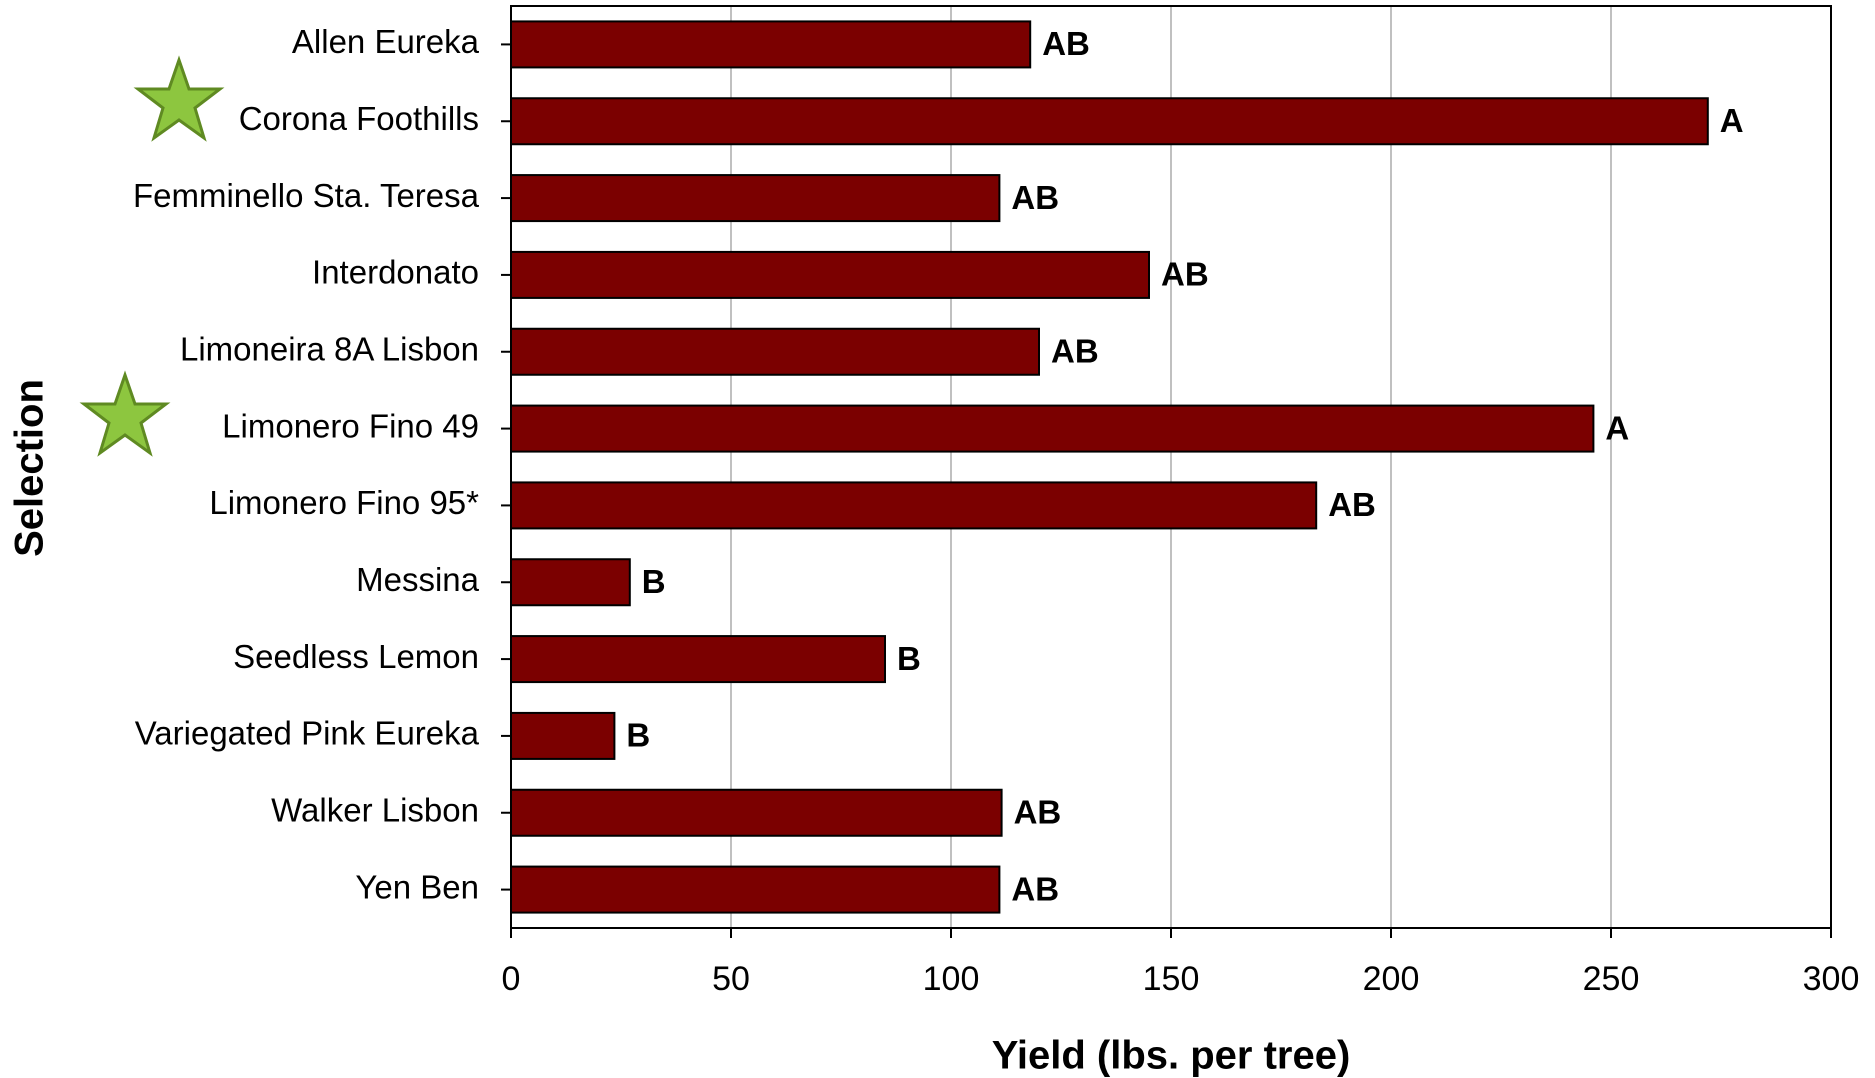 This screenshot has height=1078, width=1875. I want to click on x-tick-label: 50, so click(731, 979).